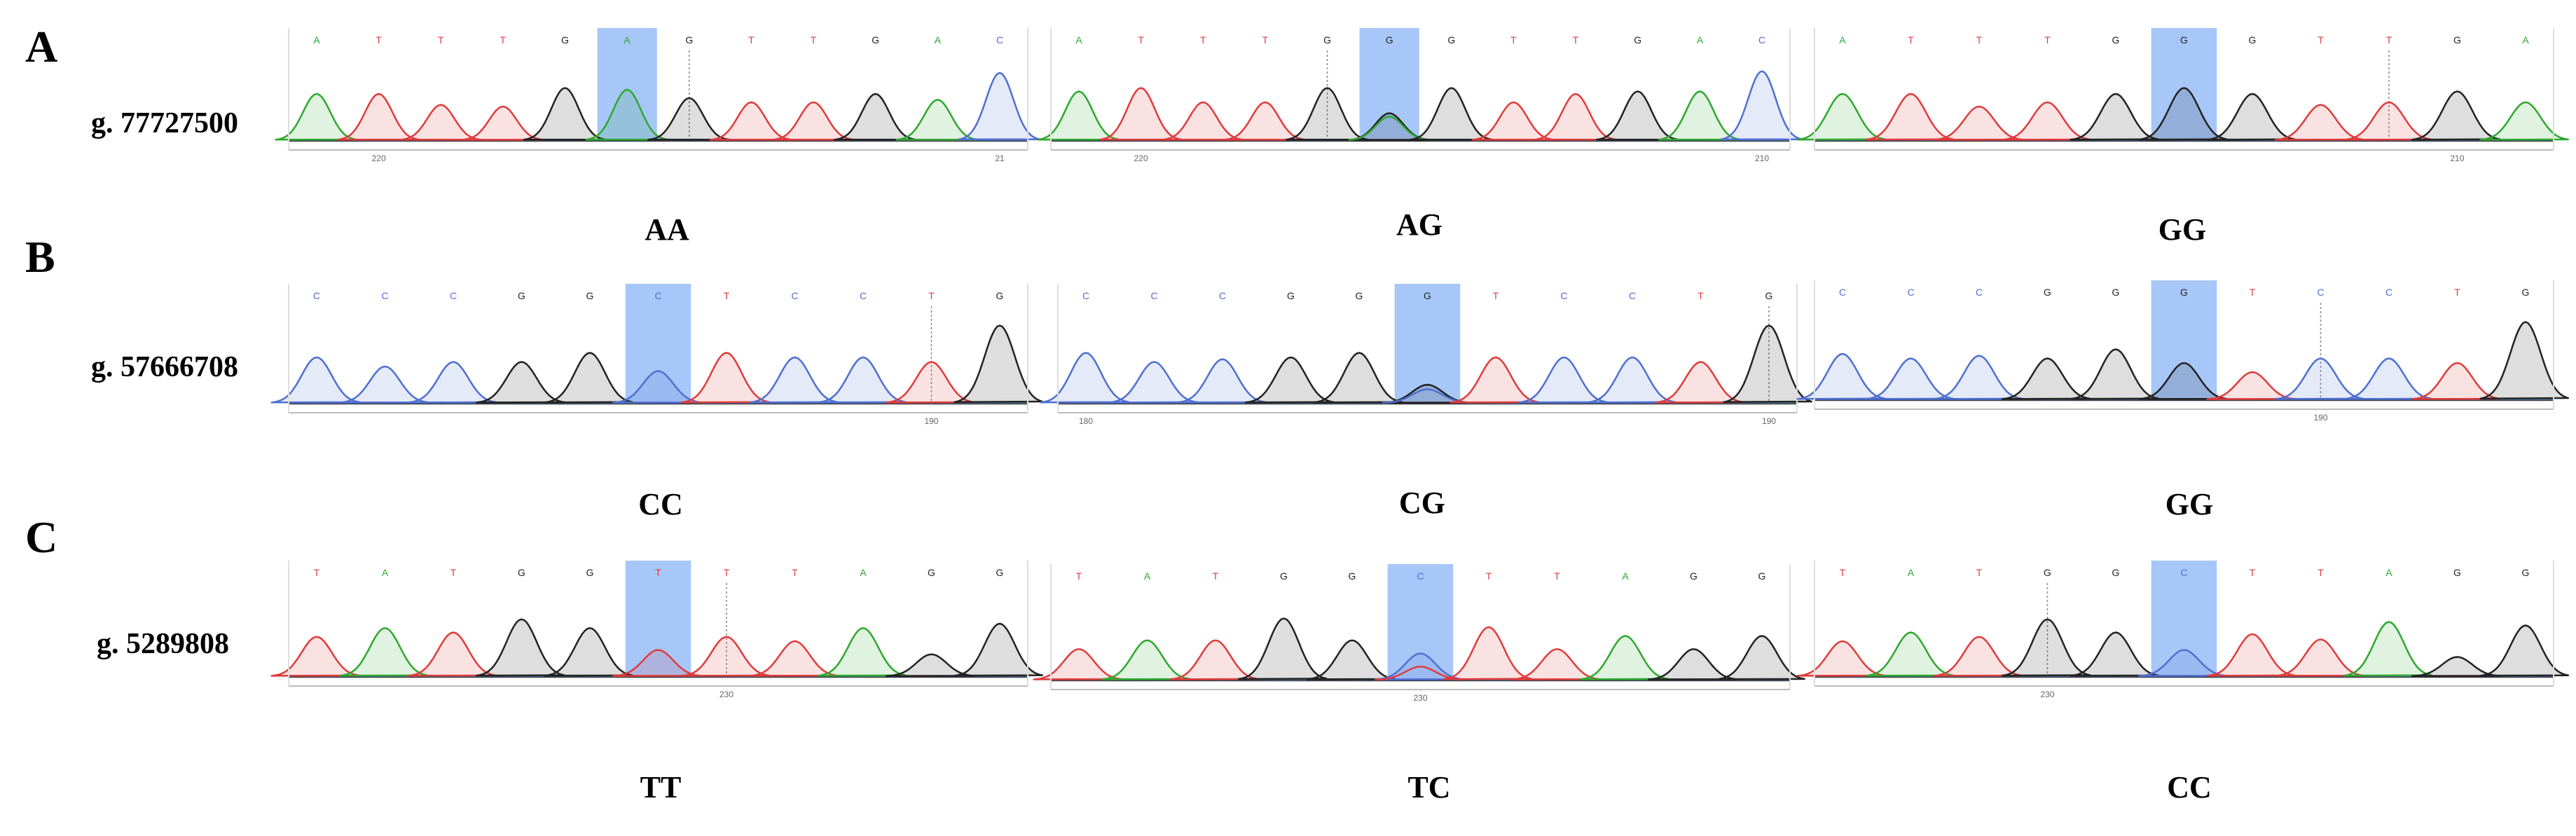  Describe the element at coordinates (1222, 295) in the screenshot. I see `chromatogram-b-cg-base-2: C` at that location.